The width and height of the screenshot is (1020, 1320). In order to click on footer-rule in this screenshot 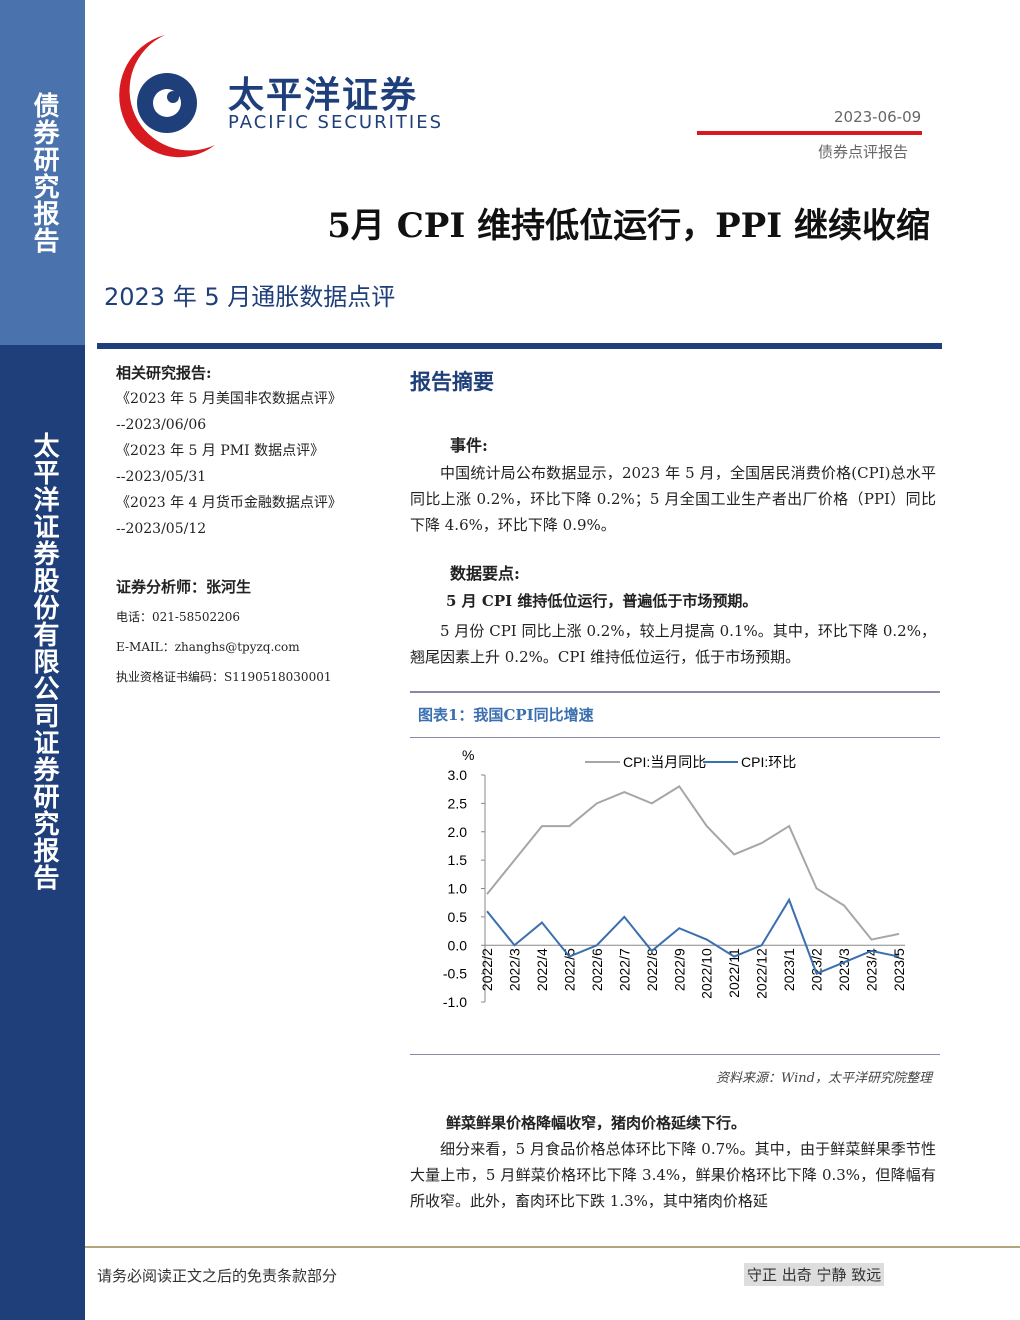, I will do `click(552, 1247)`.